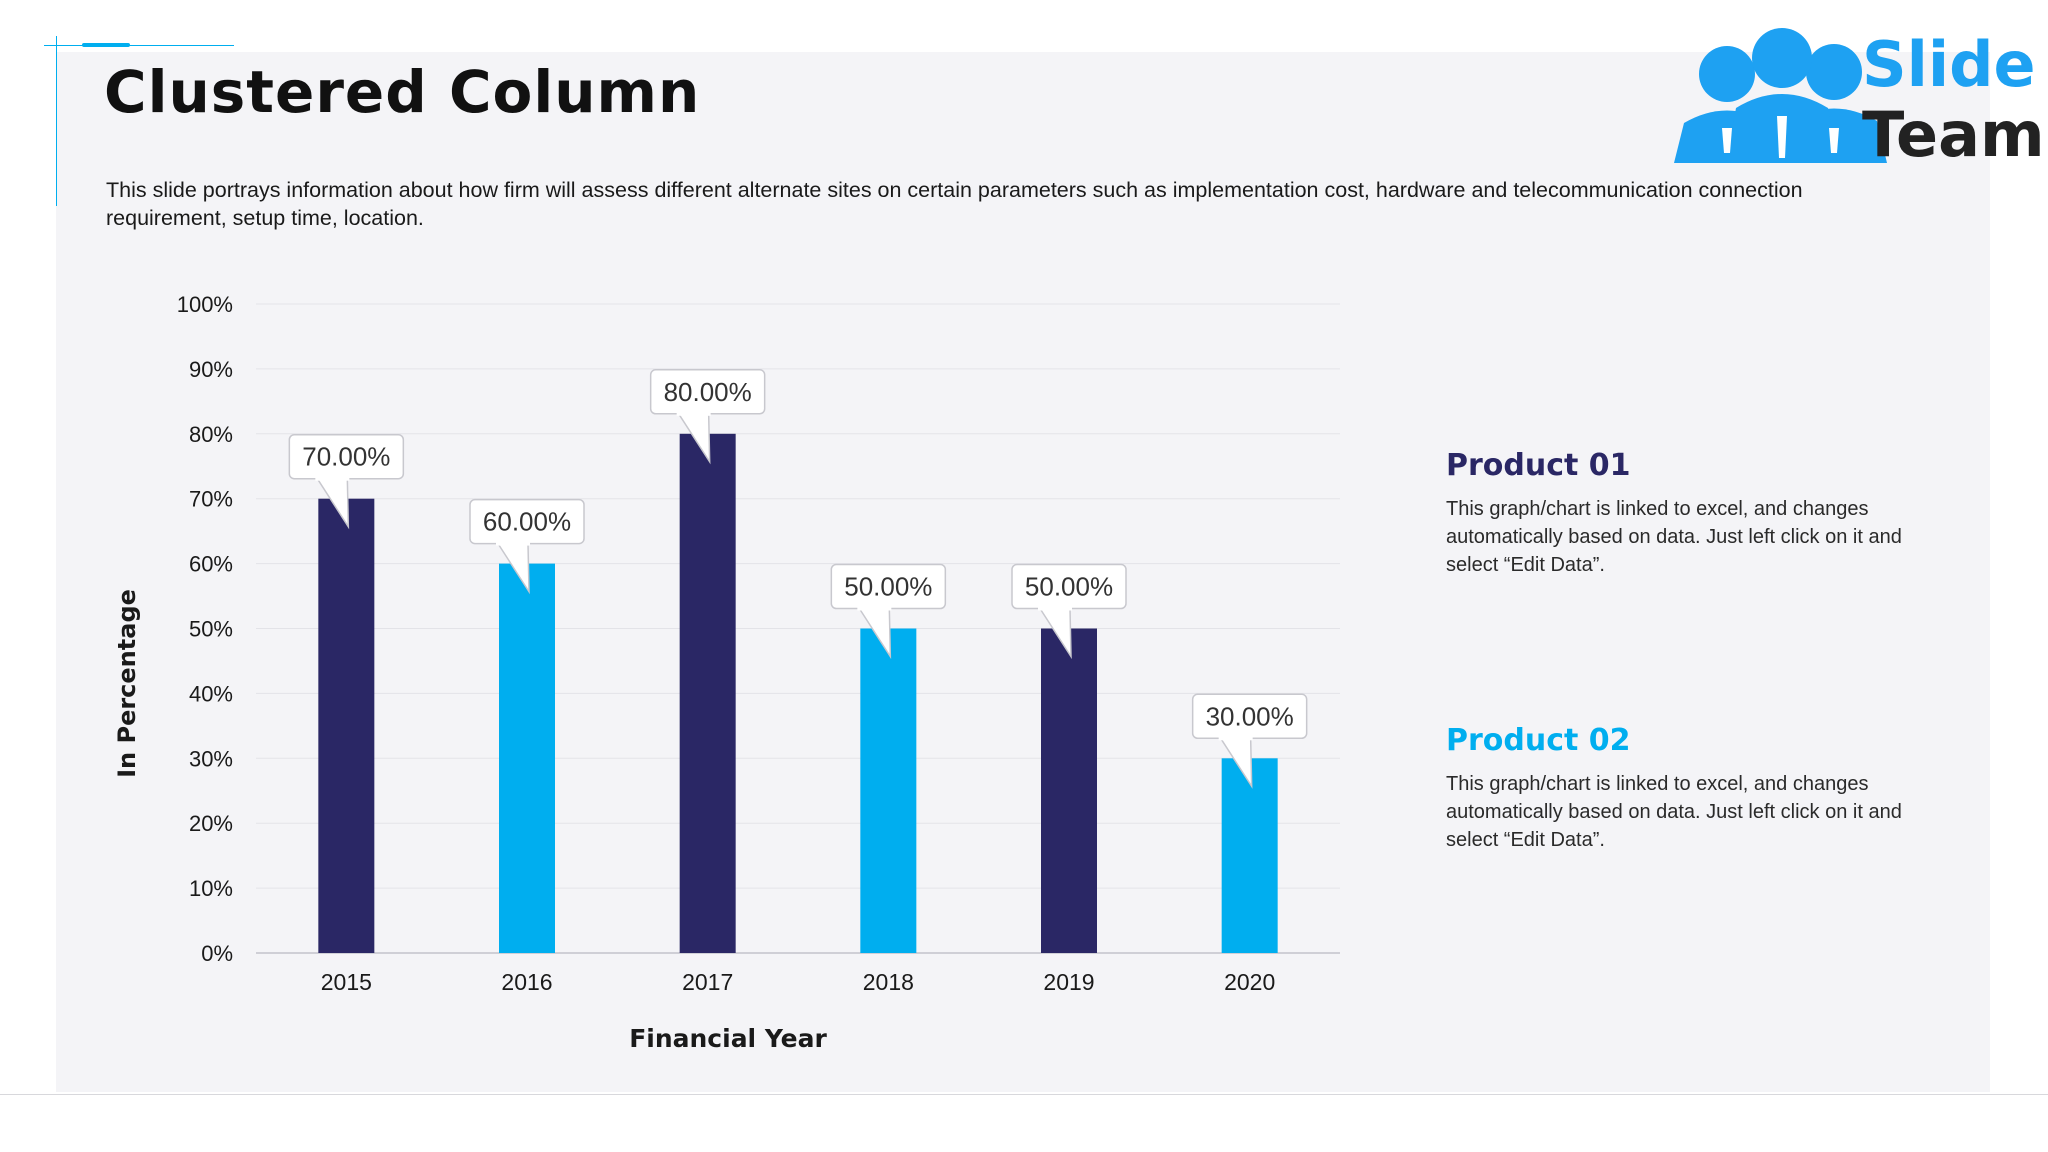  What do you see at coordinates (139, 45) in the screenshot?
I see `decorative-line-horizontal` at bounding box center [139, 45].